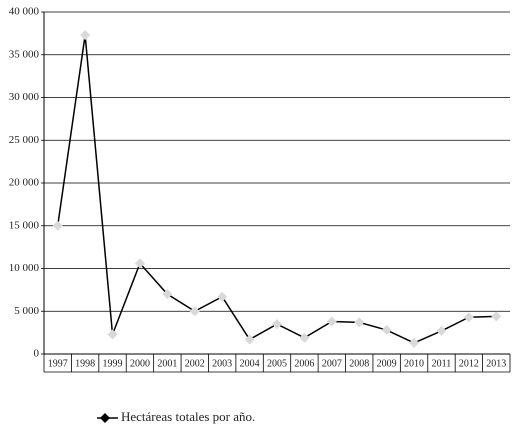 The image size is (517, 437). What do you see at coordinates (387, 363) in the screenshot?
I see `x-tick-label: 2009` at bounding box center [387, 363].